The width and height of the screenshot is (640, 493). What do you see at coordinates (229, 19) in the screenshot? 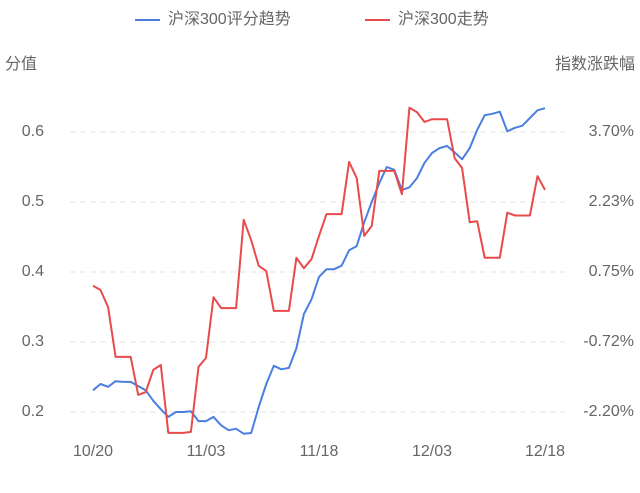
I see `legend-label: 沪深300评分趋势` at bounding box center [229, 19].